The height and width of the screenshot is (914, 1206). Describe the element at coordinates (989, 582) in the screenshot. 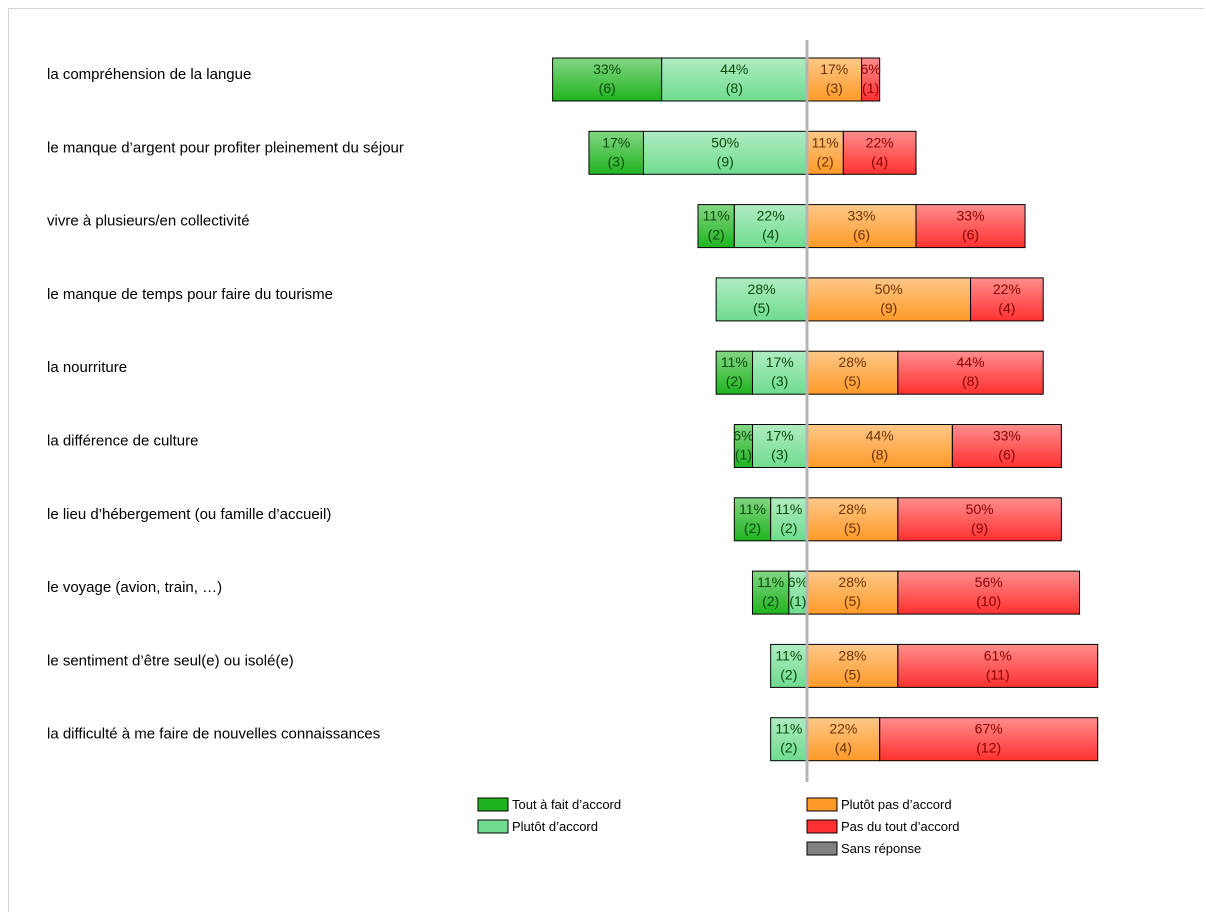

I see `segment-percent-label: 56%` at that location.